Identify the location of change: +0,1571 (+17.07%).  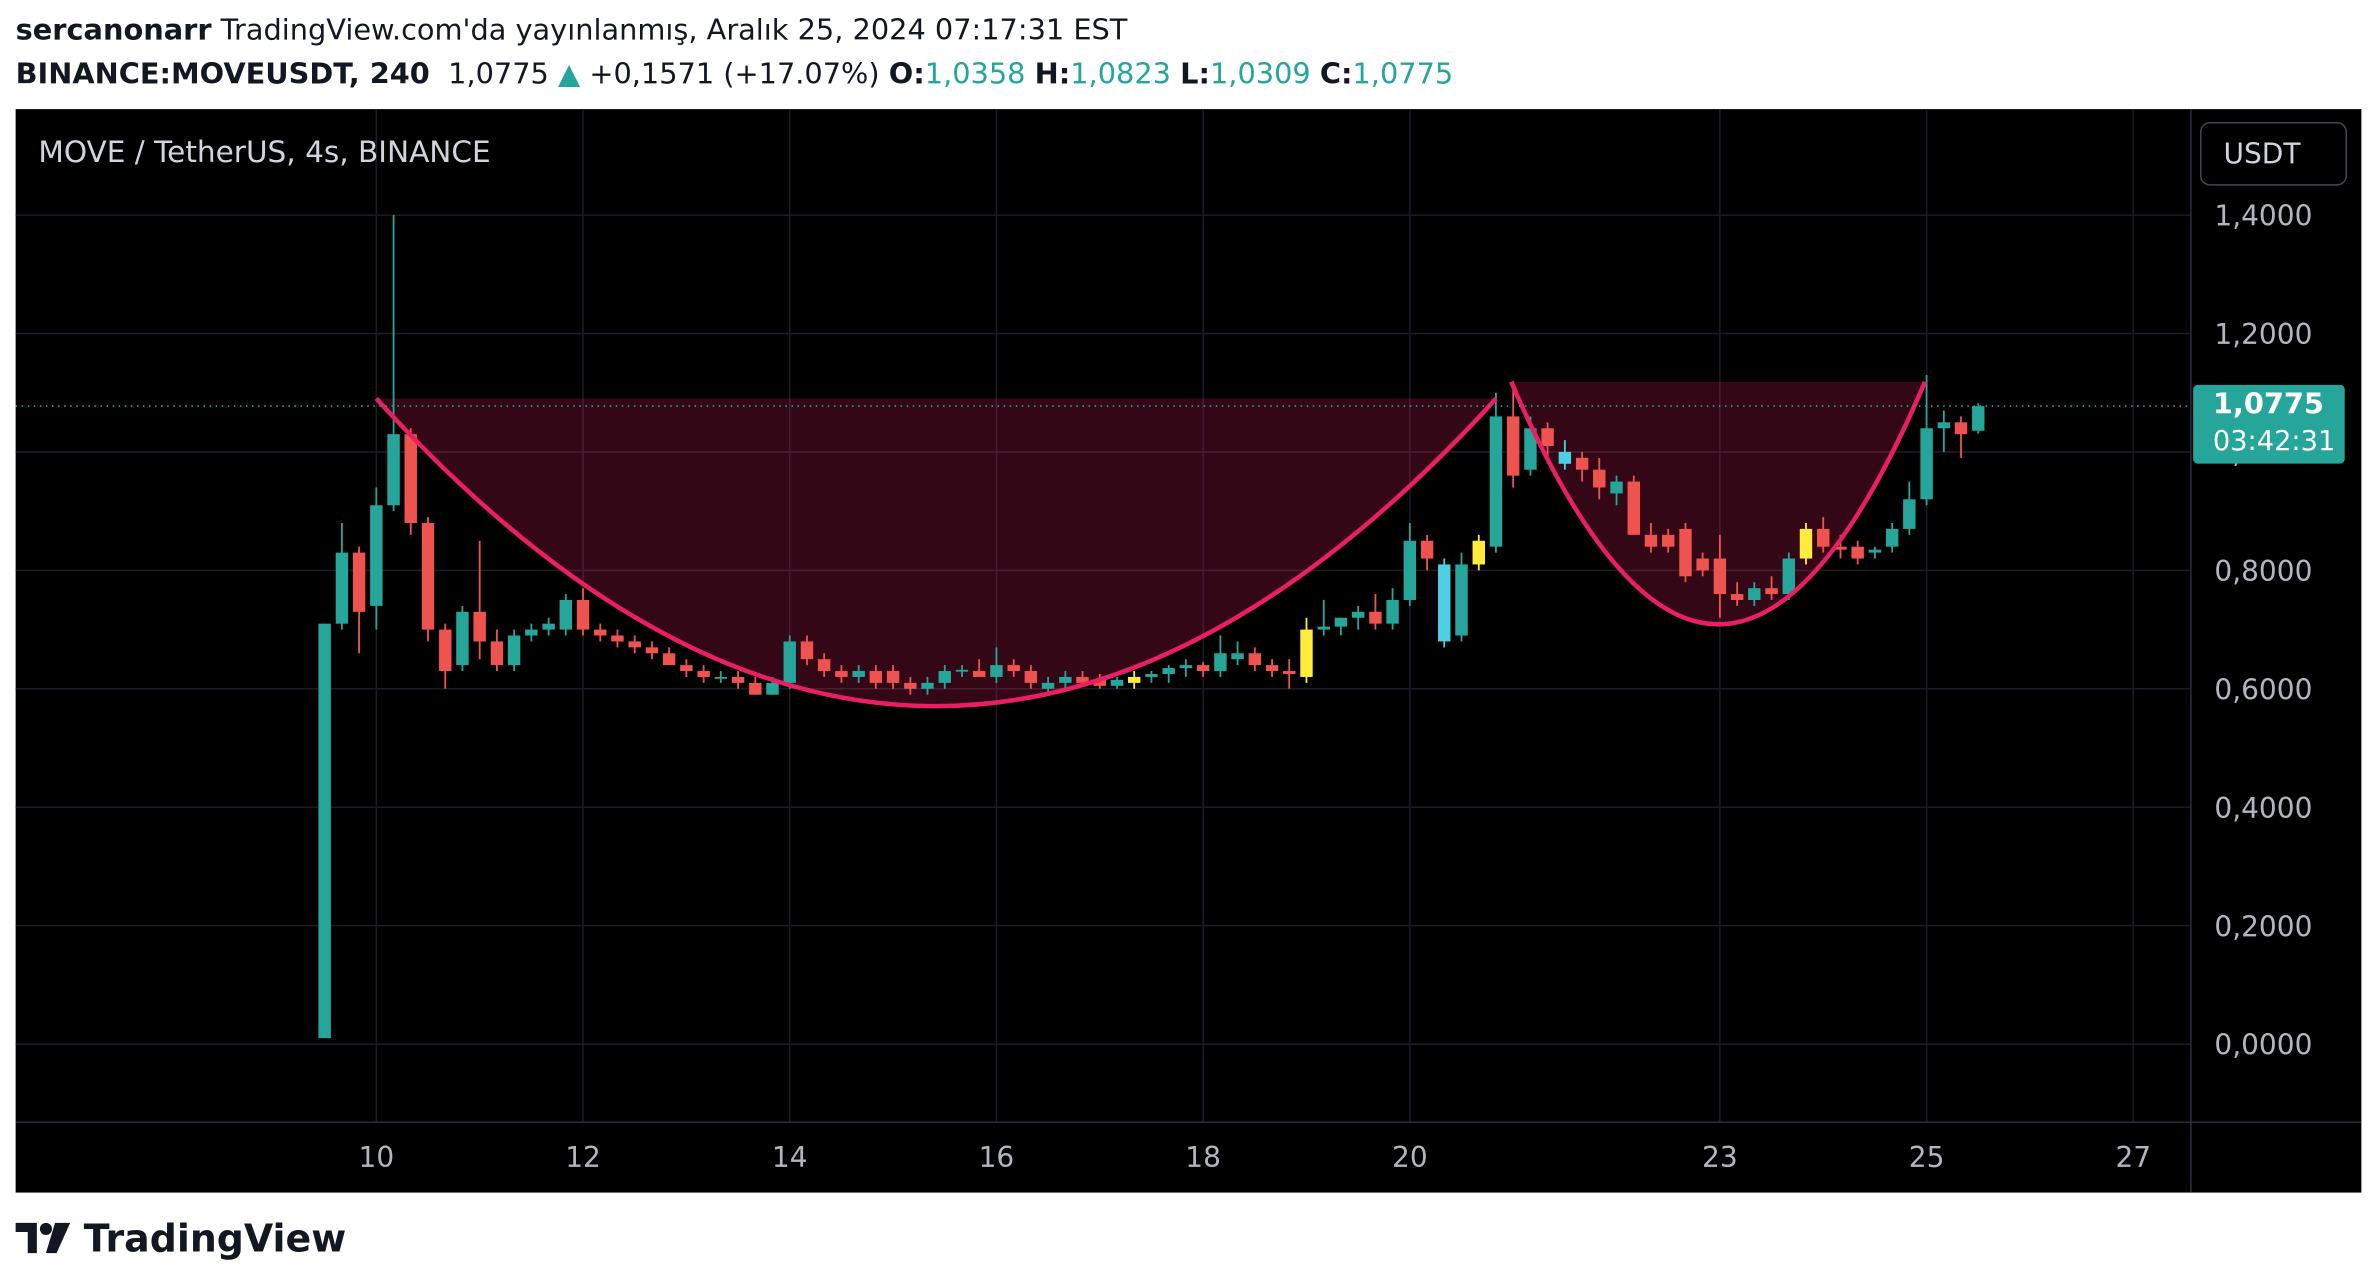
(734, 73).